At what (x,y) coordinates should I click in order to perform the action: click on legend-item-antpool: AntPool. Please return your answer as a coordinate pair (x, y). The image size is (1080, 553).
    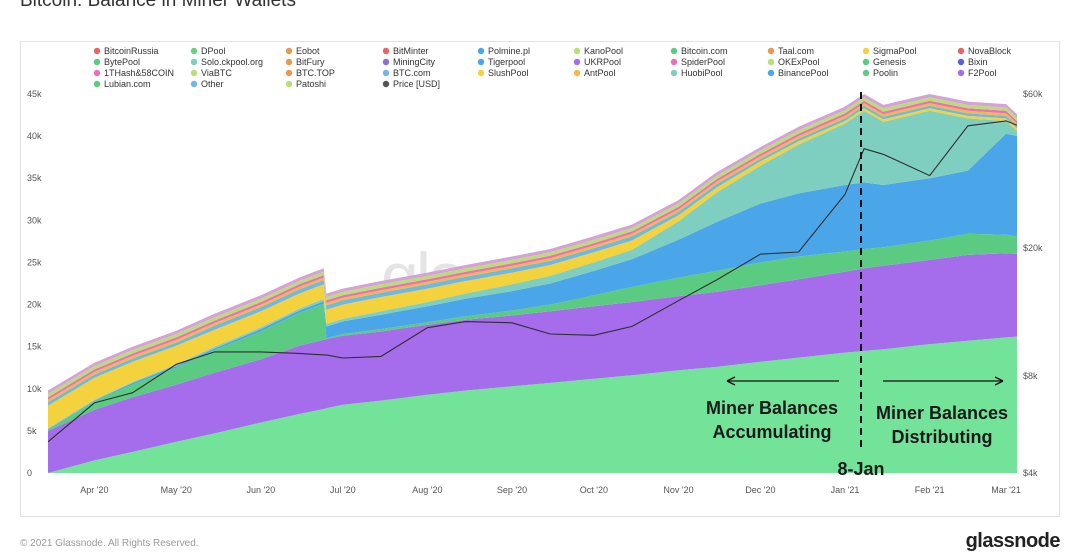
    Looking at the image, I should click on (600, 73).